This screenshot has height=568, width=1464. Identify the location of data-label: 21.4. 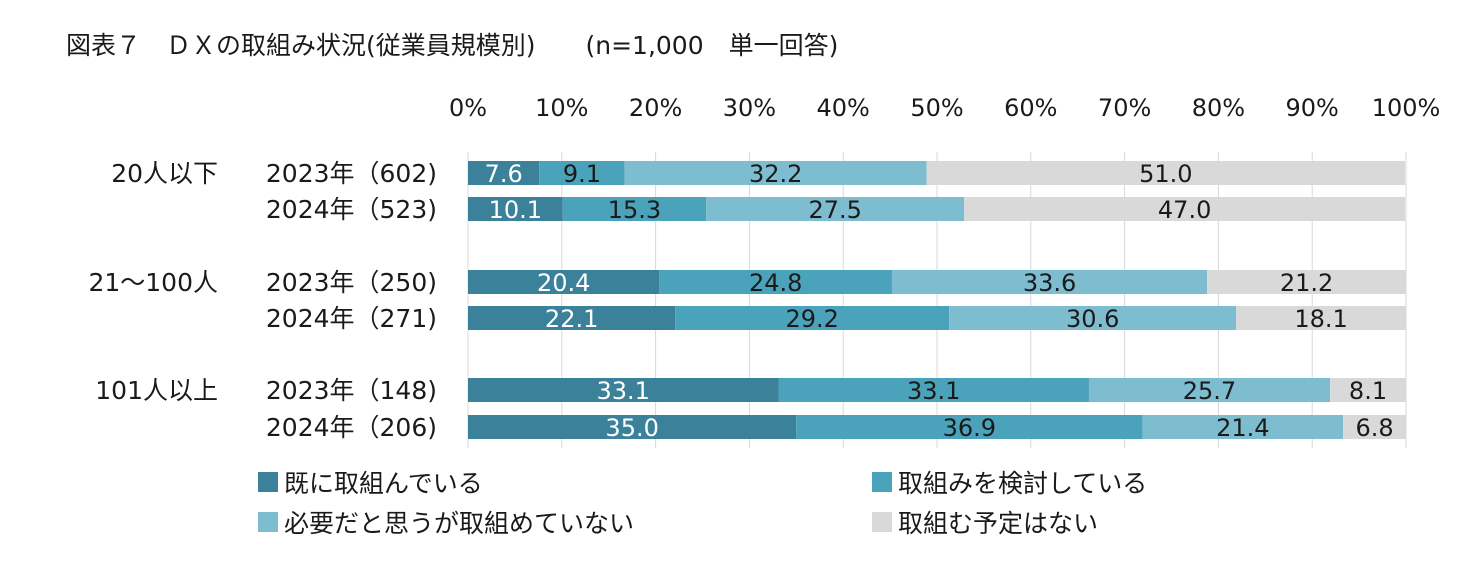
(1242, 428).